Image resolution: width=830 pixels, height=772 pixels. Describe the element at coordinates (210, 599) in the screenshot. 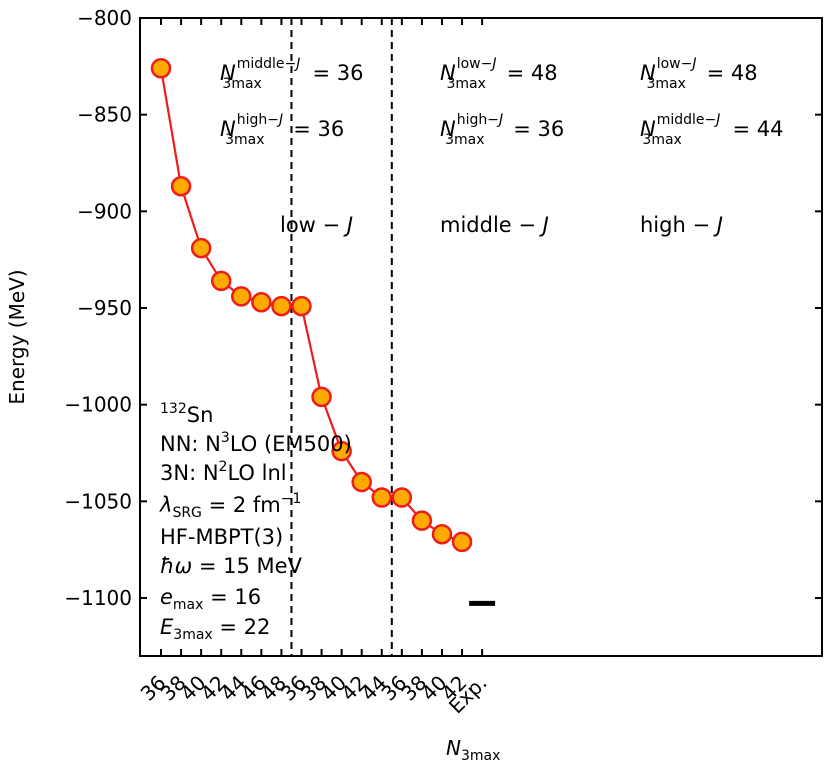

I see `legend-emax: emax = 16` at that location.